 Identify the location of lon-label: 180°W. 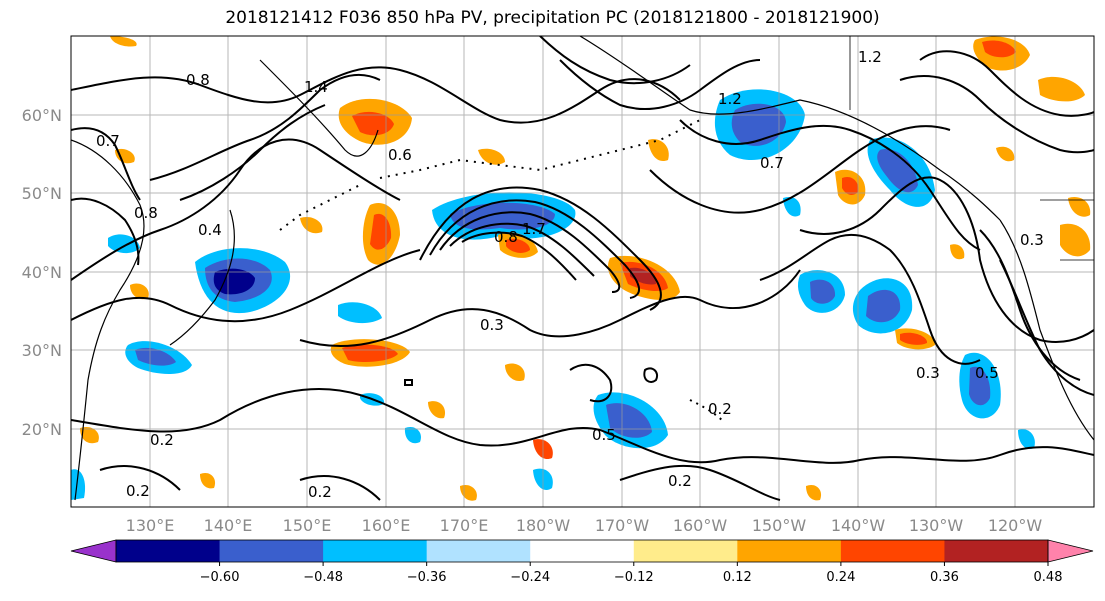
(543, 525).